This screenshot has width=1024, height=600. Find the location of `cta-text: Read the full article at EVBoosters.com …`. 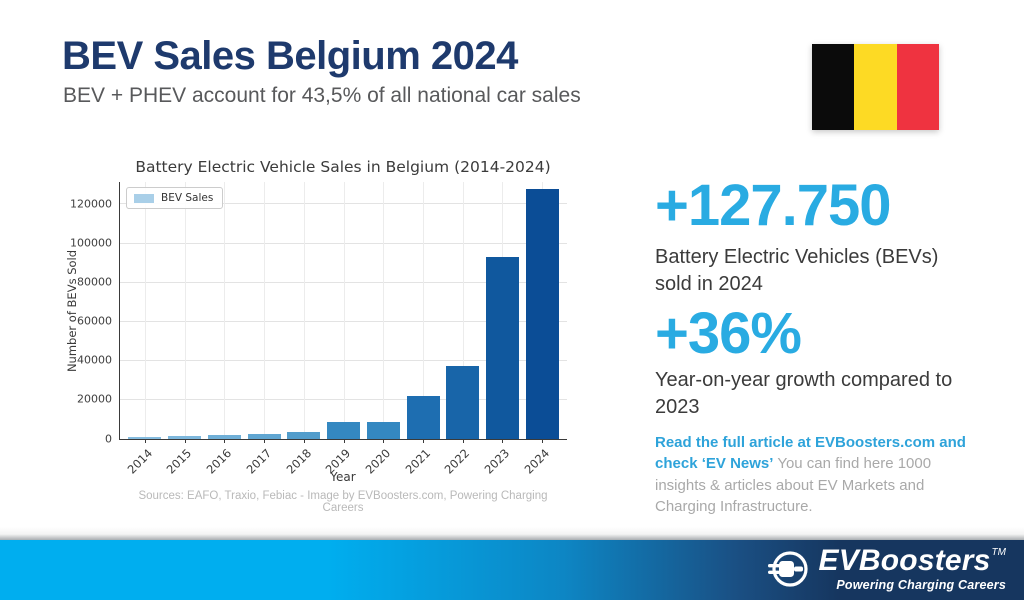

cta-text: Read the full article at EVBoosters.com … is located at coordinates (815, 474).